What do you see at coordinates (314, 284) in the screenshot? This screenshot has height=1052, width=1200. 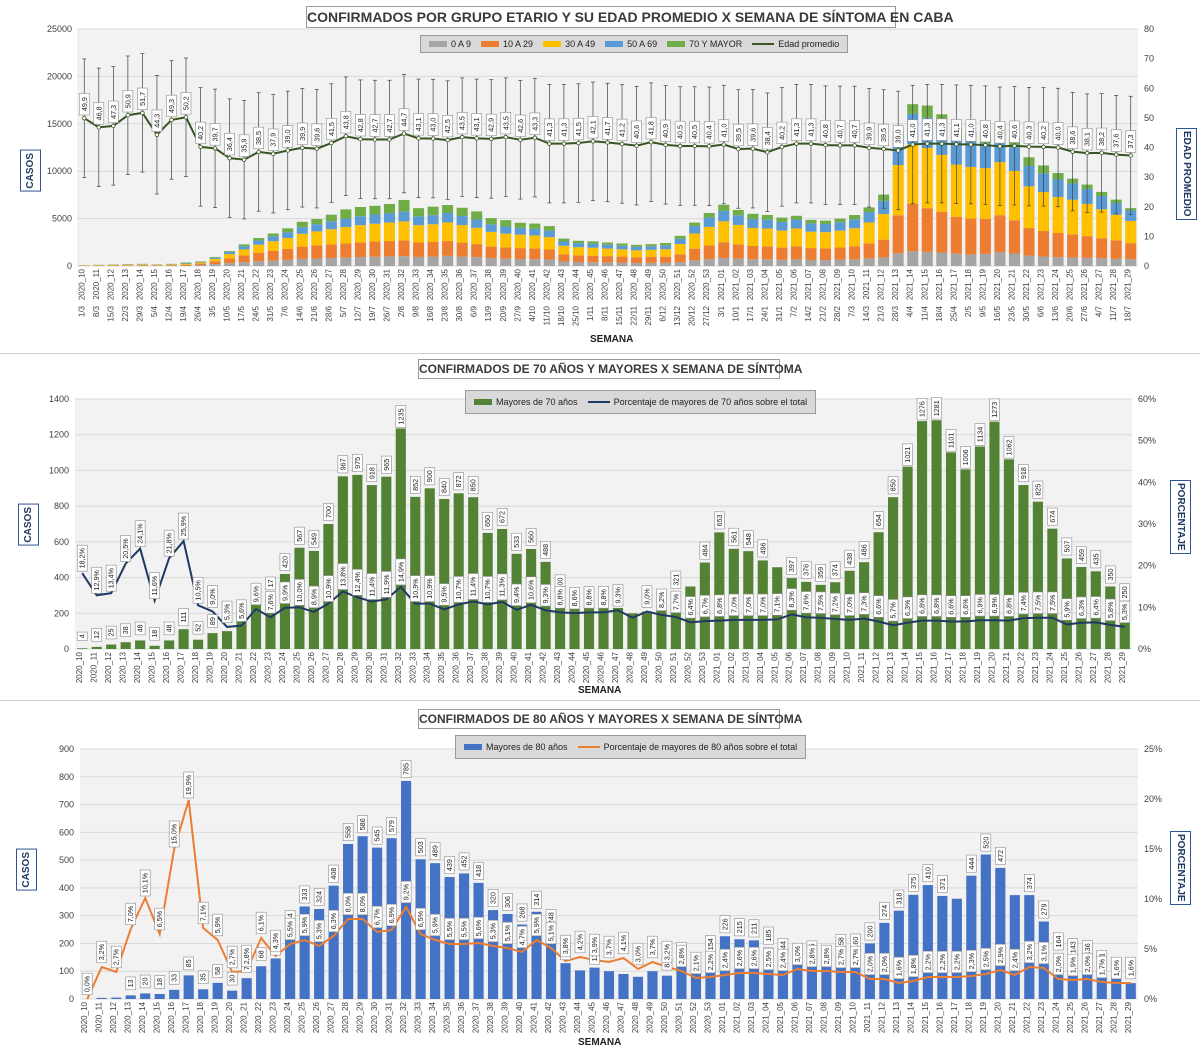 I see `x-week-label: 2020_26` at bounding box center [314, 284].